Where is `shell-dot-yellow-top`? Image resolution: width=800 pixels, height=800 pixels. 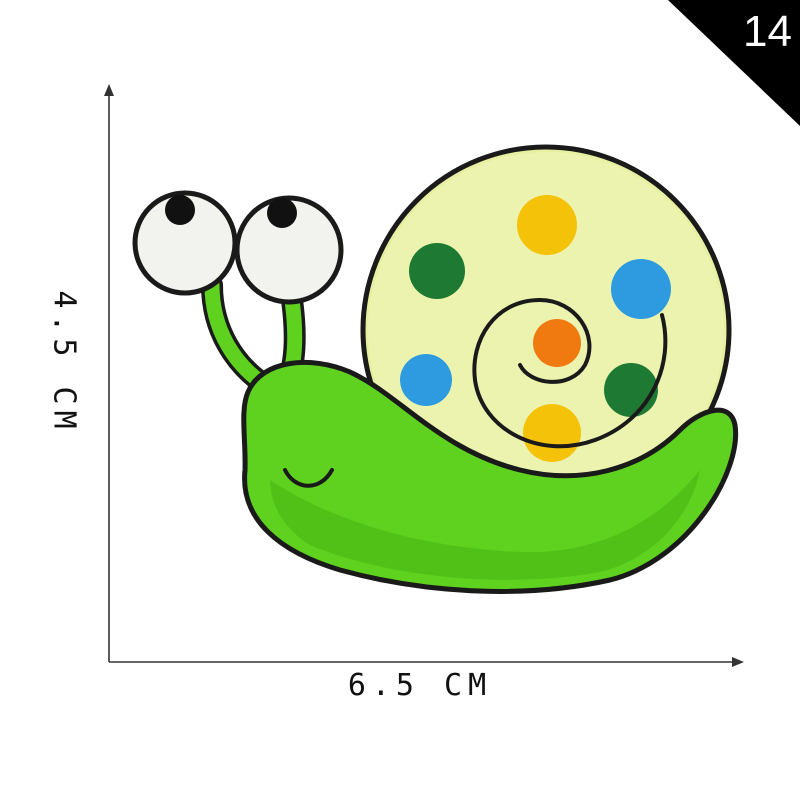 shell-dot-yellow-top is located at coordinates (547, 225).